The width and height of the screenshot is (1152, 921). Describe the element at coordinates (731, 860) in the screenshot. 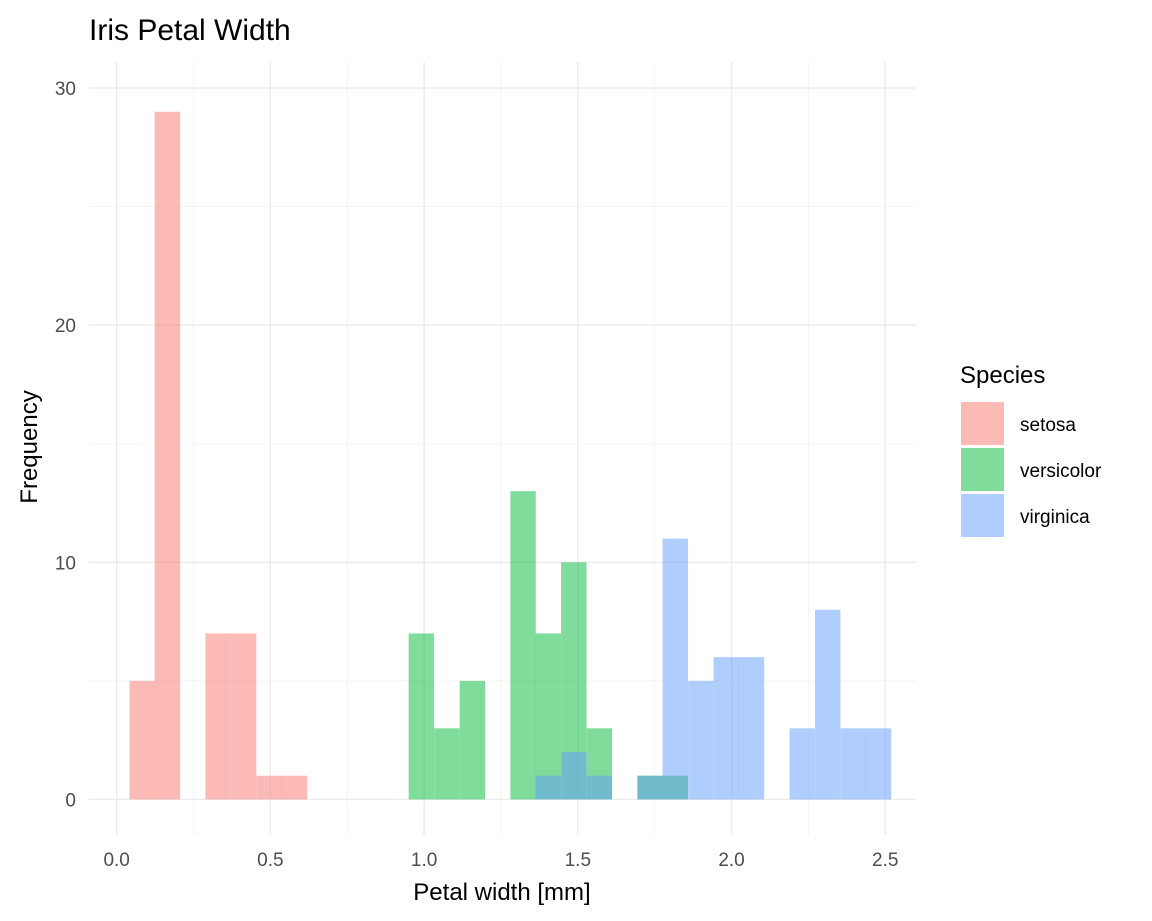

I see `x-tick-label: 2.0` at that location.